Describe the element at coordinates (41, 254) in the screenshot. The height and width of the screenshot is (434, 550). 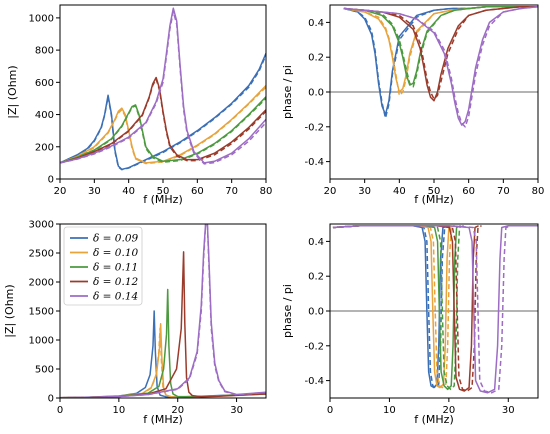
I see `y-tick-label: 2500` at that location.